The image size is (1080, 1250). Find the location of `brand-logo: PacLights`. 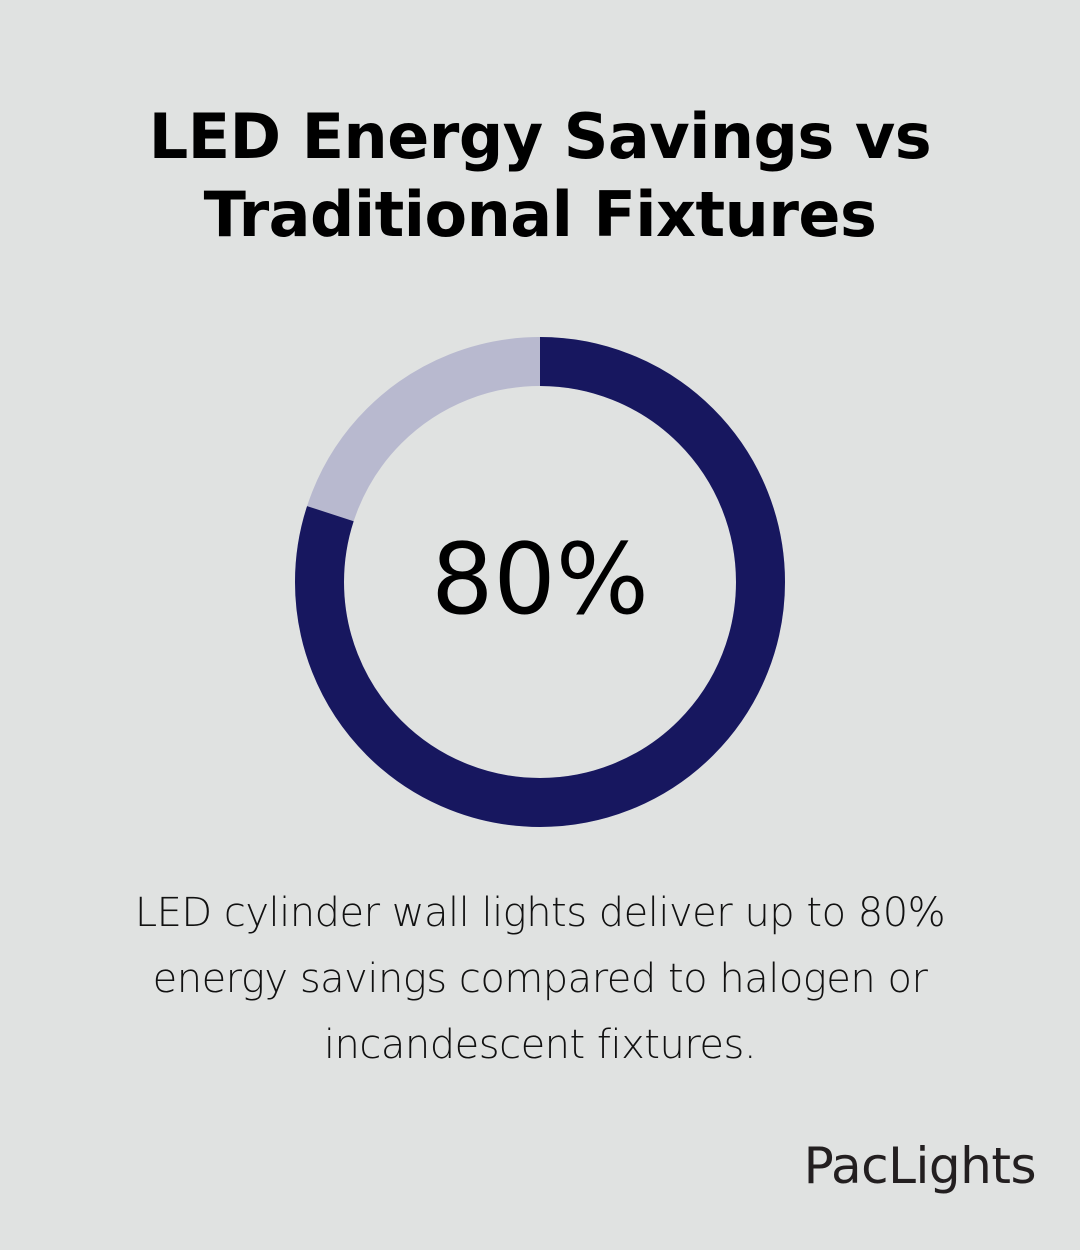

brand-logo: PacLights is located at coordinates (920, 1166).